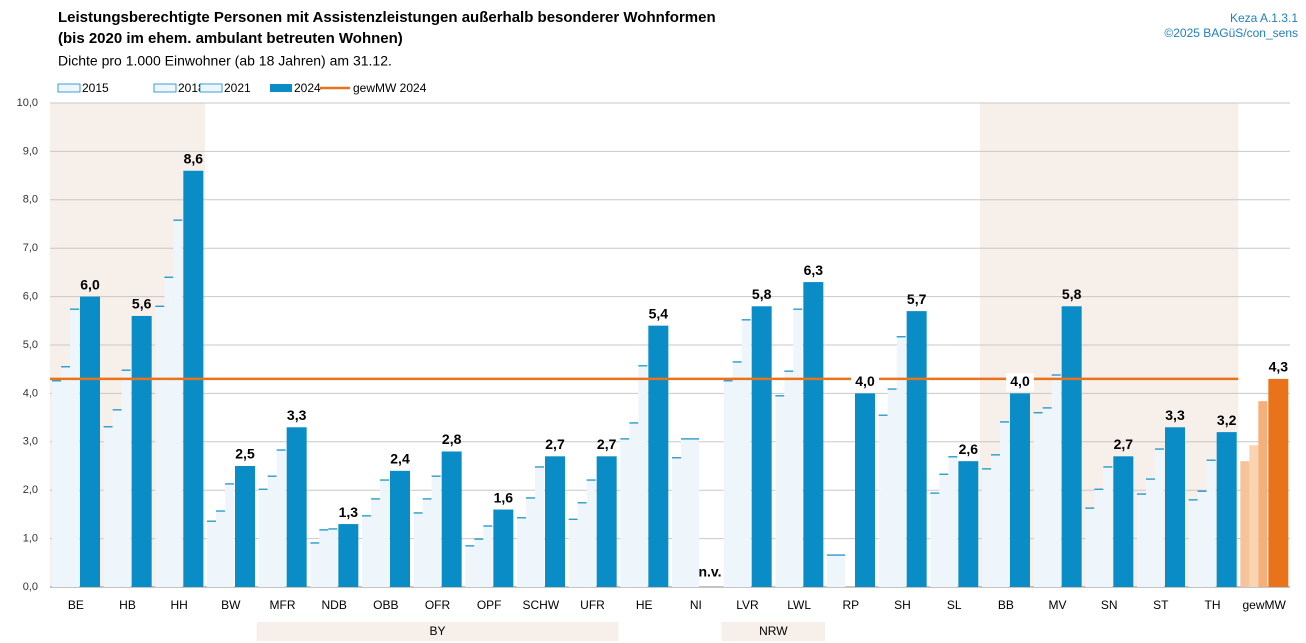 The width and height of the screenshot is (1306, 643). Describe the element at coordinates (438, 605) in the screenshot. I see `x-tick-label: OFR` at that location.